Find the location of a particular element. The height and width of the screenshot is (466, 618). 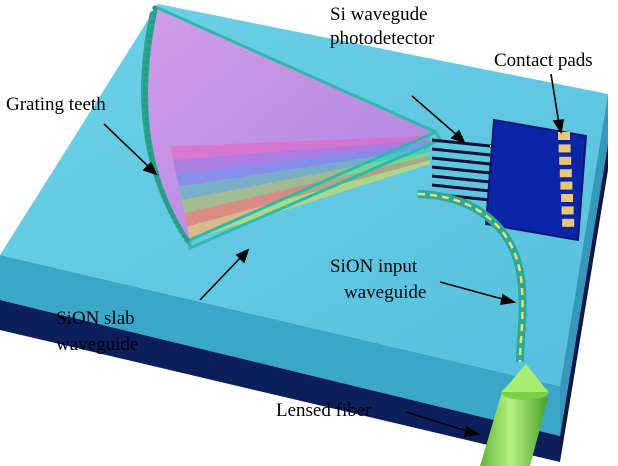

substrate-right-side is located at coordinates (584, 265).